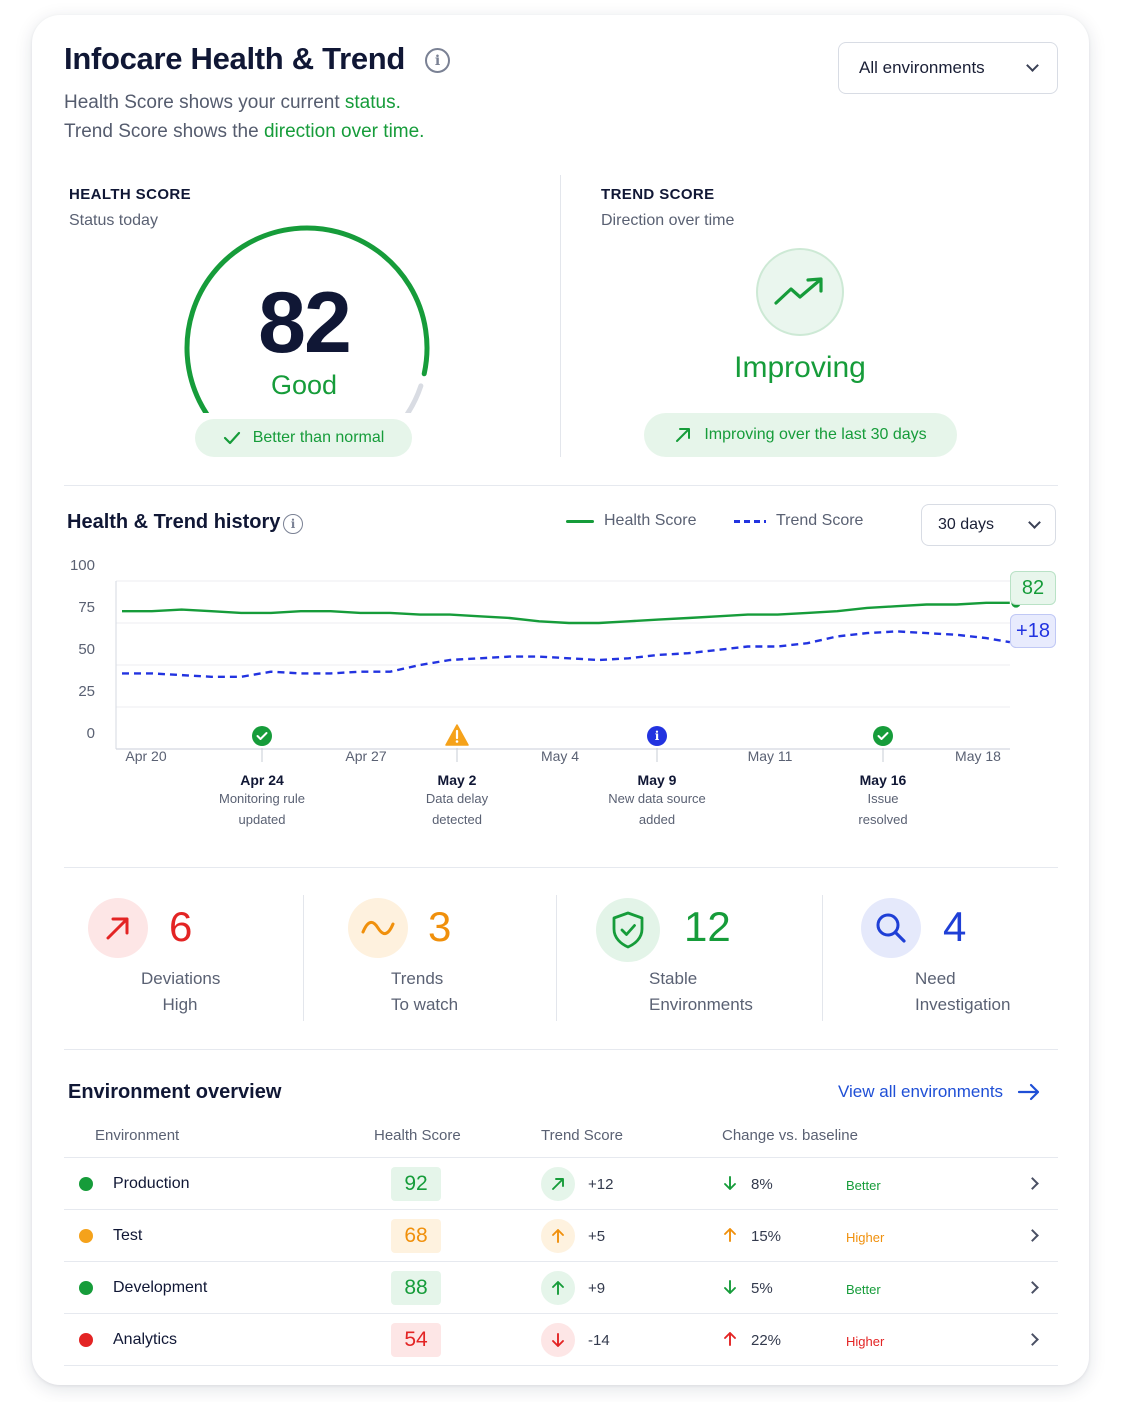 The image size is (1122, 1402). Describe the element at coordinates (560, 316) in the screenshot. I see `panel-divider` at that location.